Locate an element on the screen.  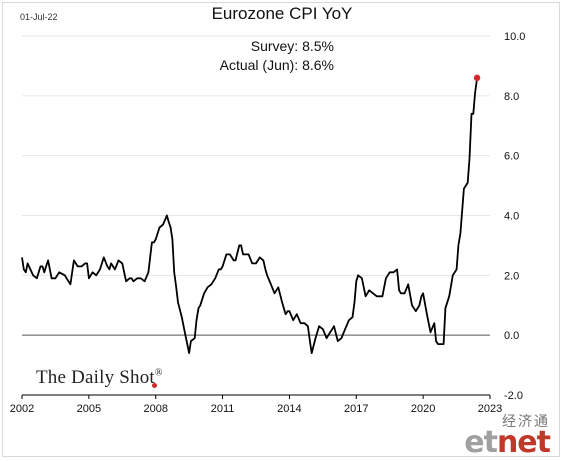
survey-annotation: Survey: 8.5% is located at coordinates (292, 46).